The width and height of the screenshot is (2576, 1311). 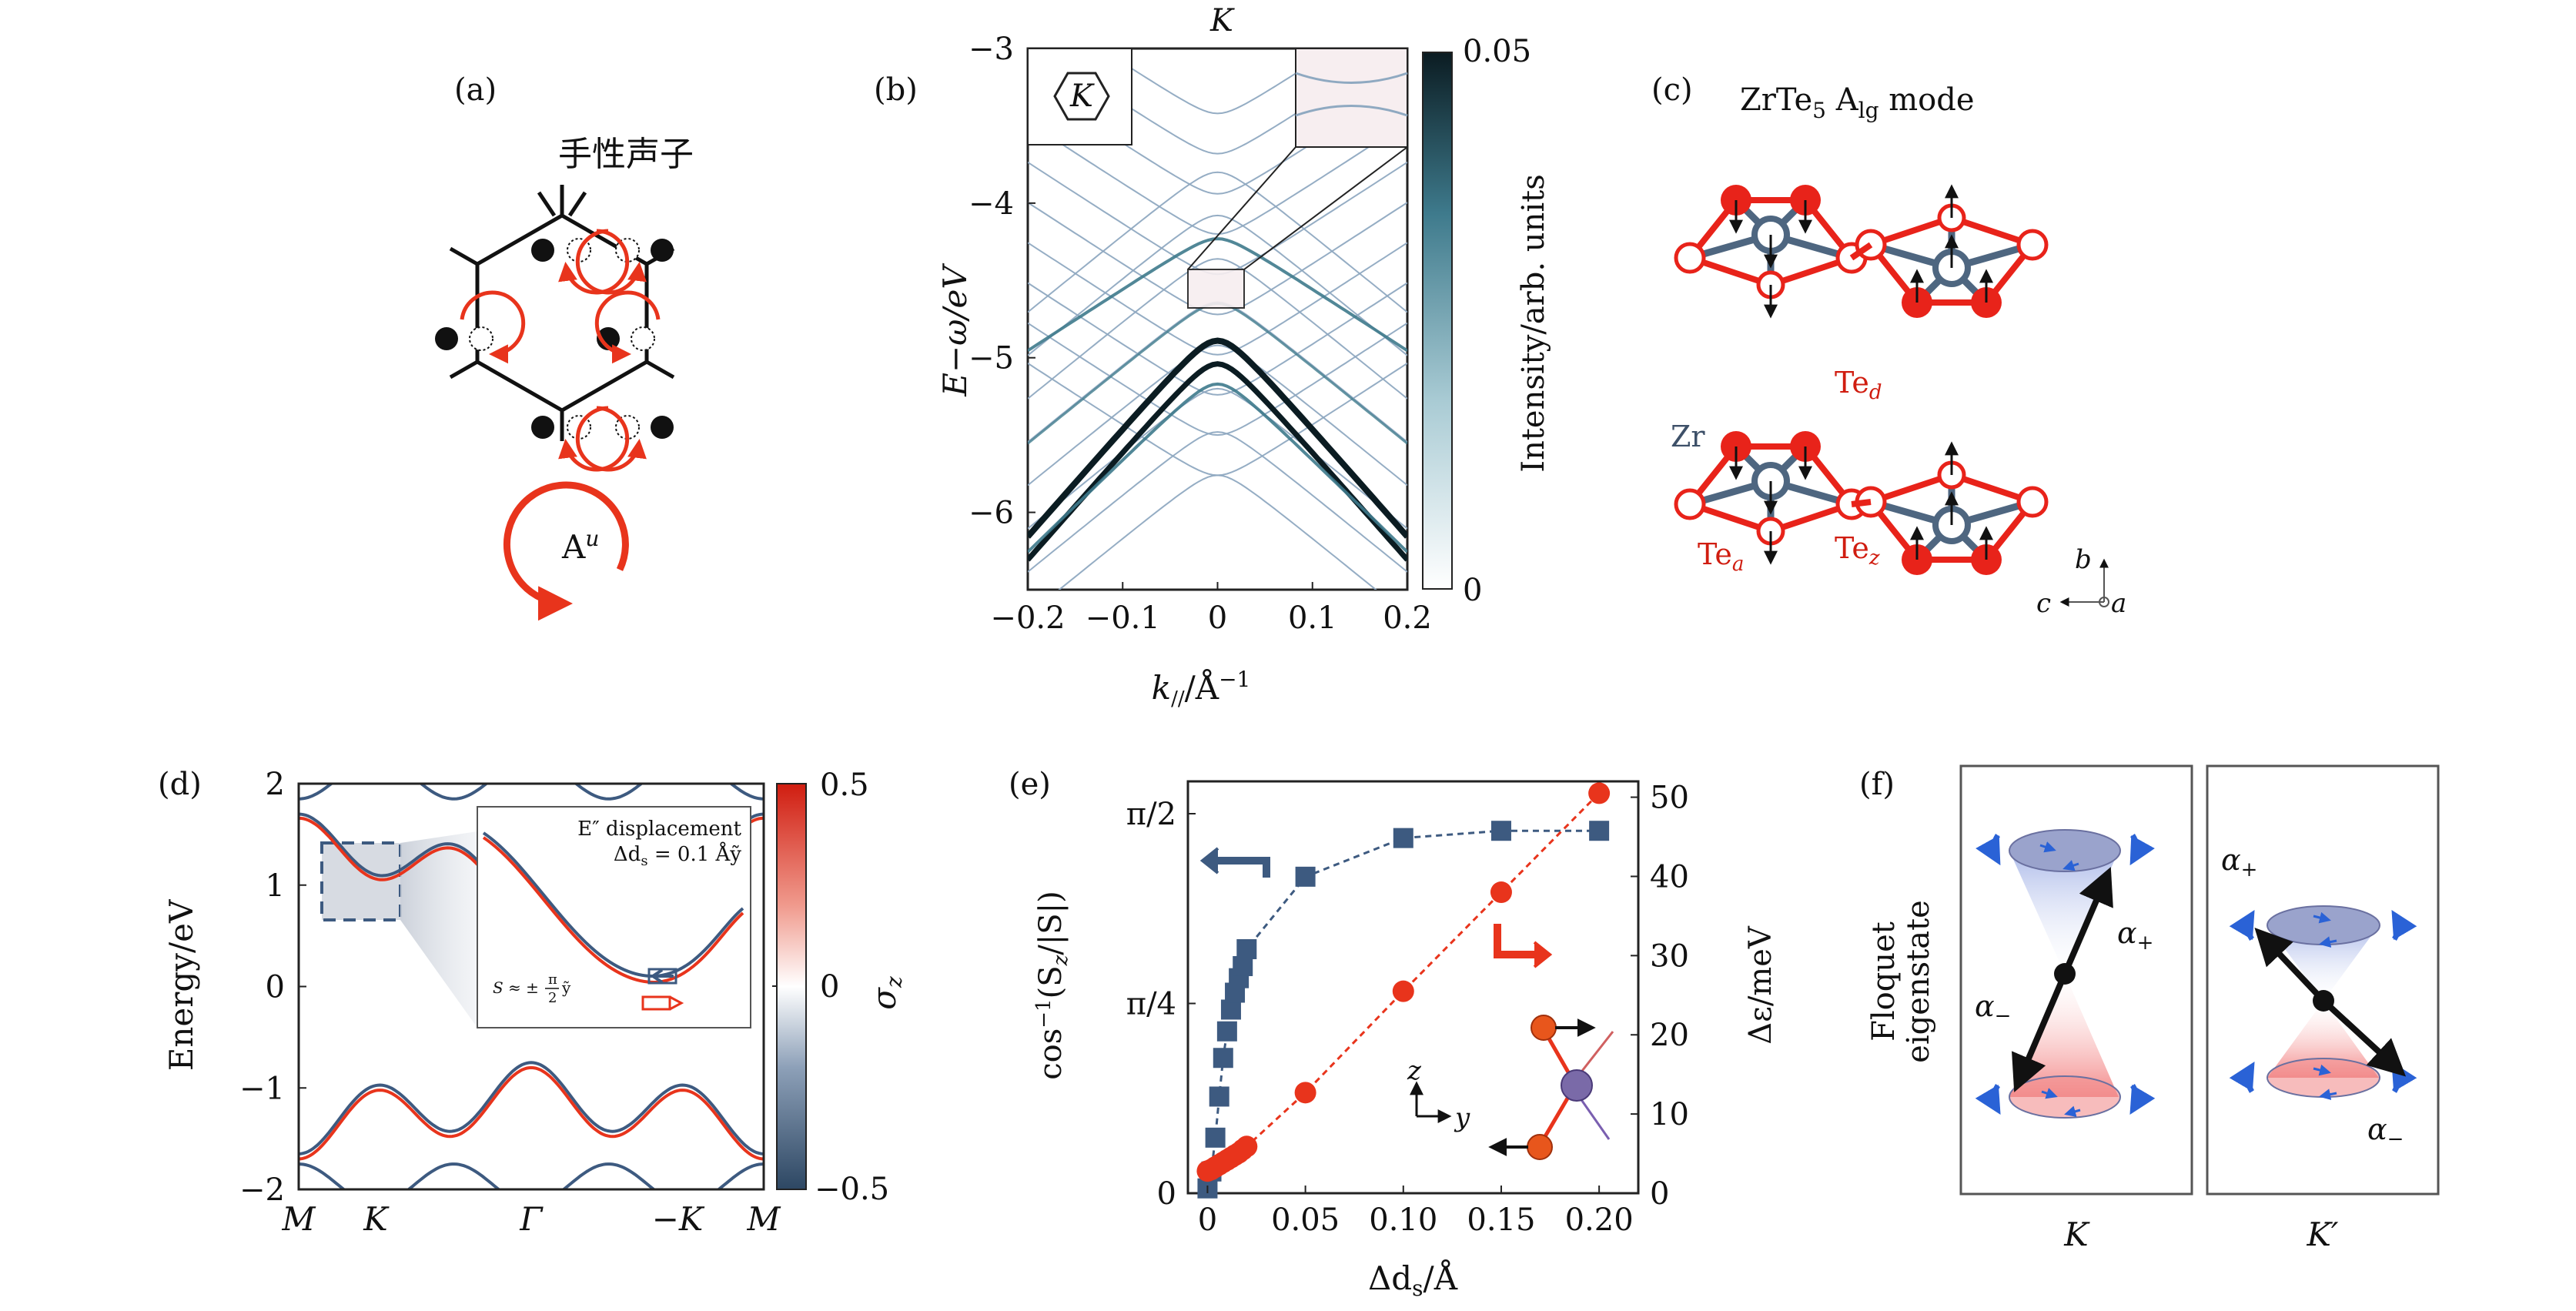 What do you see at coordinates (532, 1219) in the screenshot?
I see `xtick-label: Γ` at bounding box center [532, 1219].